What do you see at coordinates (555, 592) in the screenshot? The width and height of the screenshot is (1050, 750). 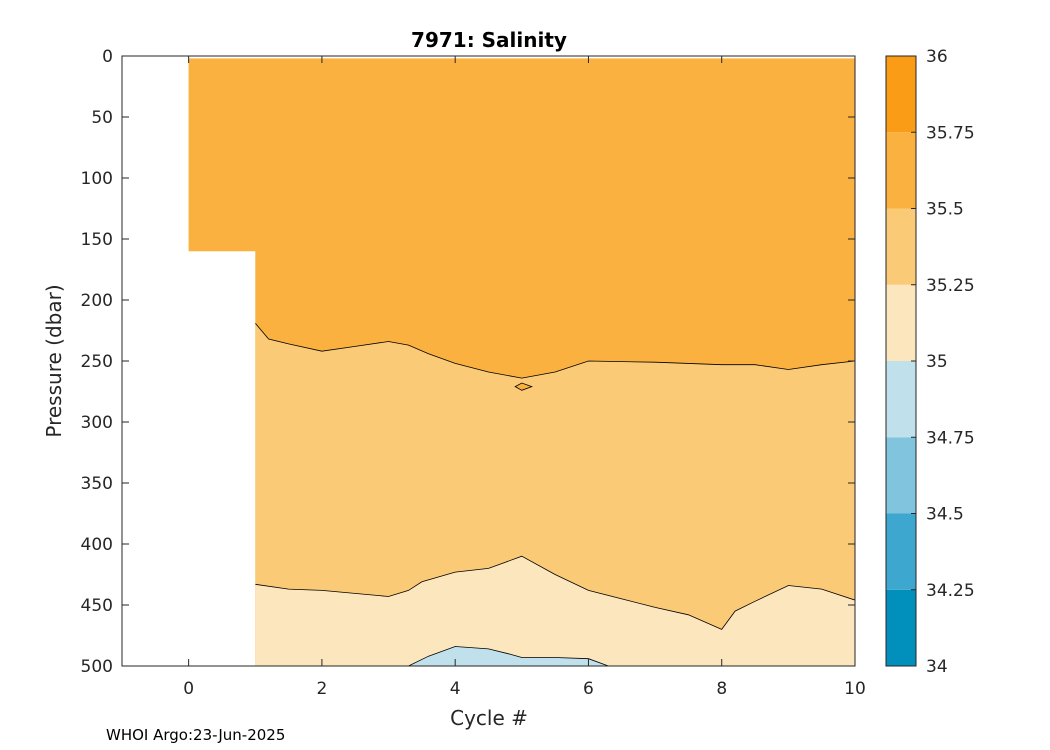 I see `contour-line-35.25` at bounding box center [555, 592].